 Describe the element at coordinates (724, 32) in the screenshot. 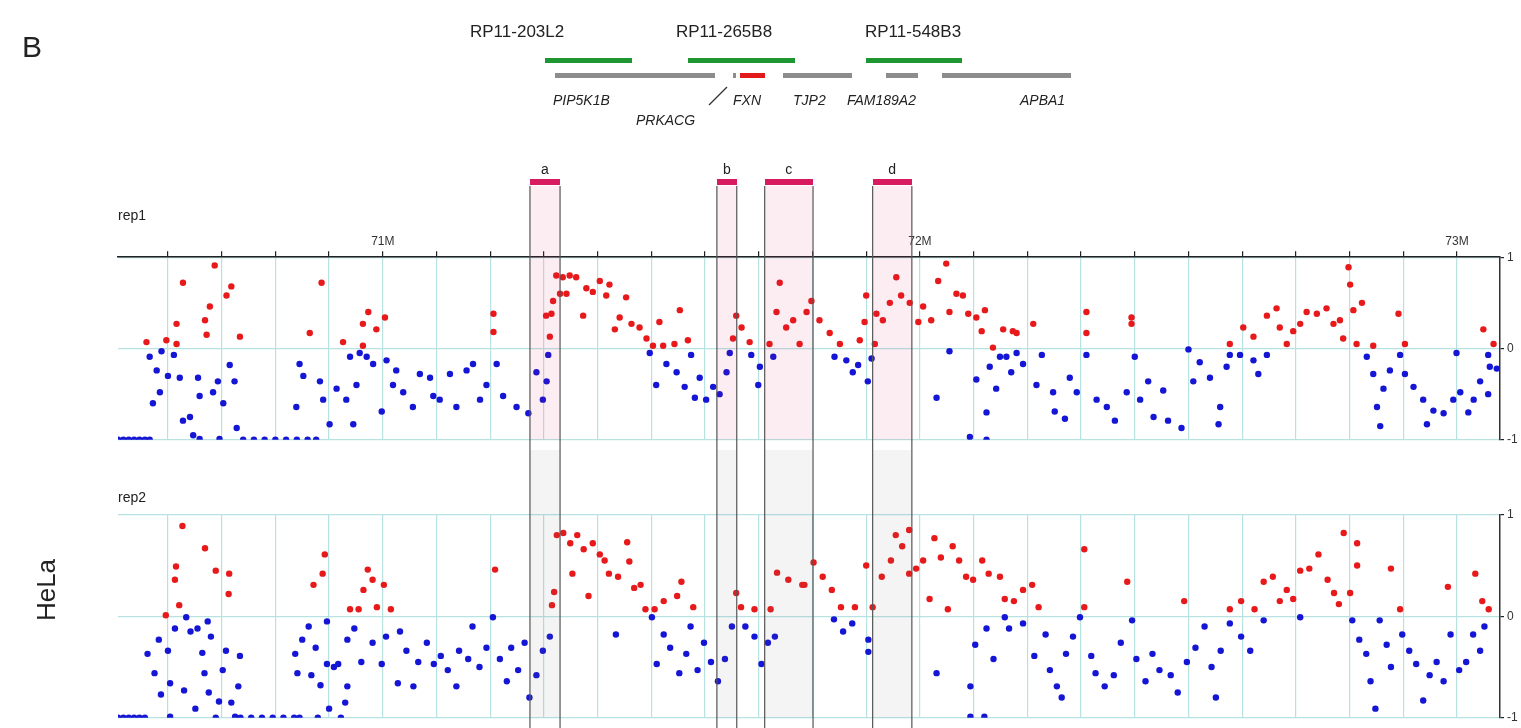

I see `text: RP11-265B8` at that location.